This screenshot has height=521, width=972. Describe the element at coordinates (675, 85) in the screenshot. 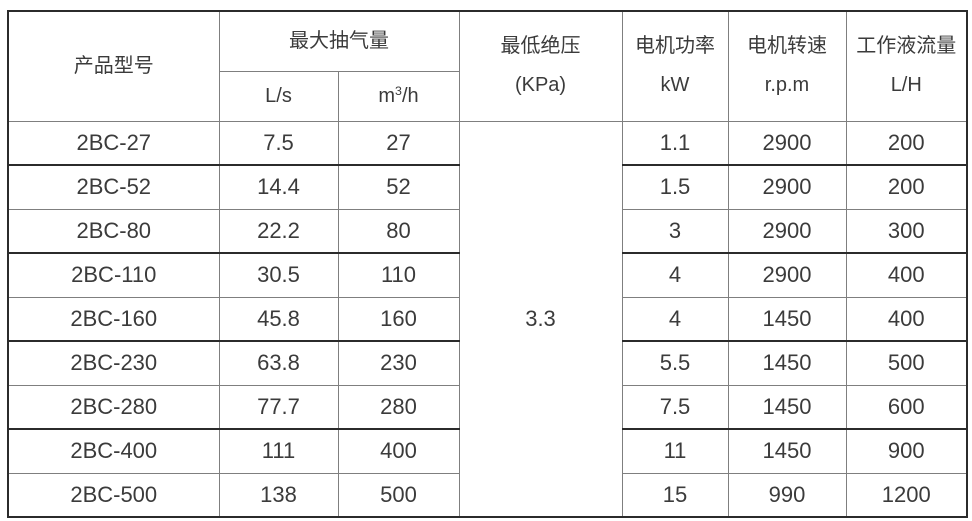

I see `power-header-unit: kW` at that location.